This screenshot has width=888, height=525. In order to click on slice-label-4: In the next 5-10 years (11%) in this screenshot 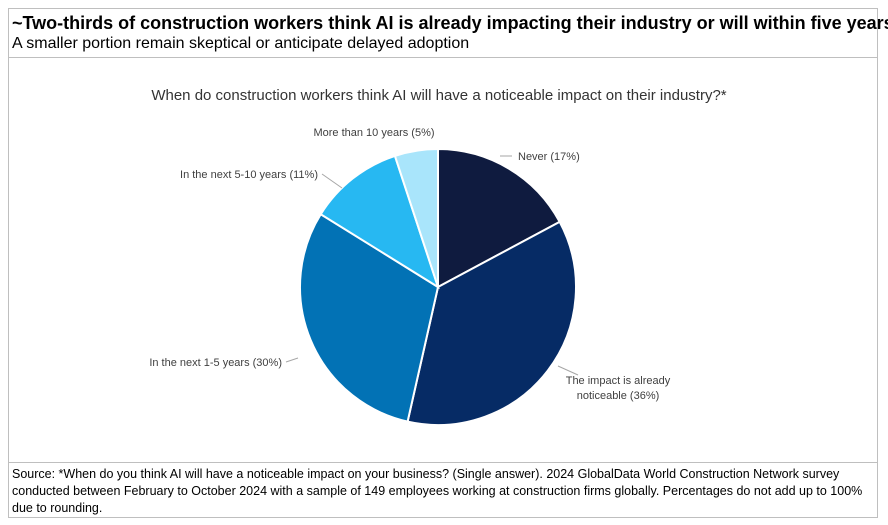, I will do `click(249, 175)`.